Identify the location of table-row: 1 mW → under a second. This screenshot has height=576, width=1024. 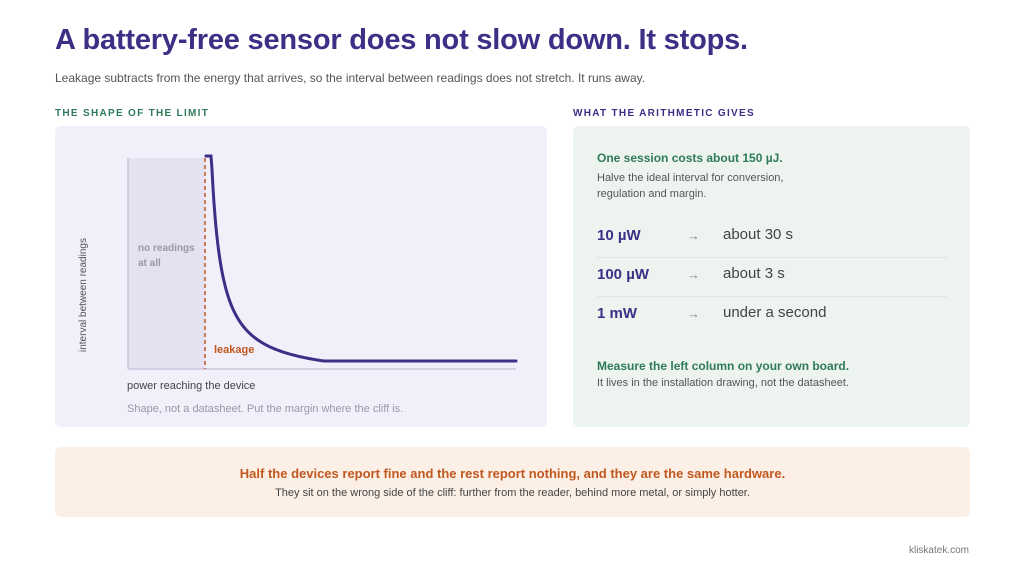
(772, 316).